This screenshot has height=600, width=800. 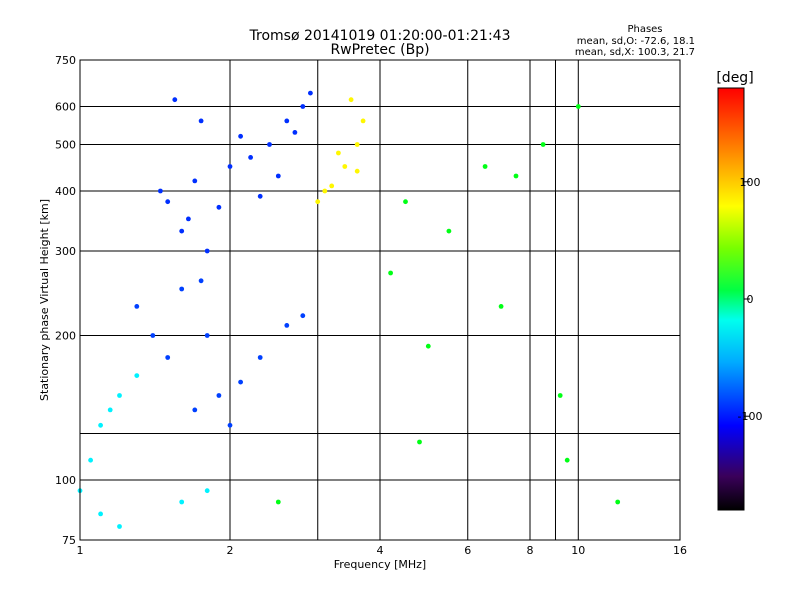 I want to click on x-tick-label: 10, so click(x=578, y=550).